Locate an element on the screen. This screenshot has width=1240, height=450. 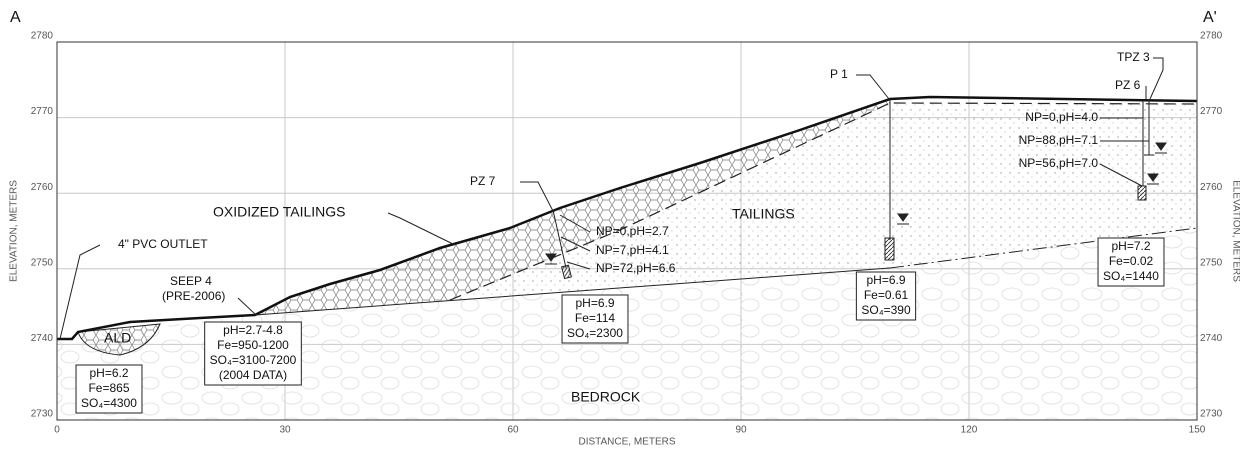
reading: NP=72,pH=6.6 is located at coordinates (636, 268).